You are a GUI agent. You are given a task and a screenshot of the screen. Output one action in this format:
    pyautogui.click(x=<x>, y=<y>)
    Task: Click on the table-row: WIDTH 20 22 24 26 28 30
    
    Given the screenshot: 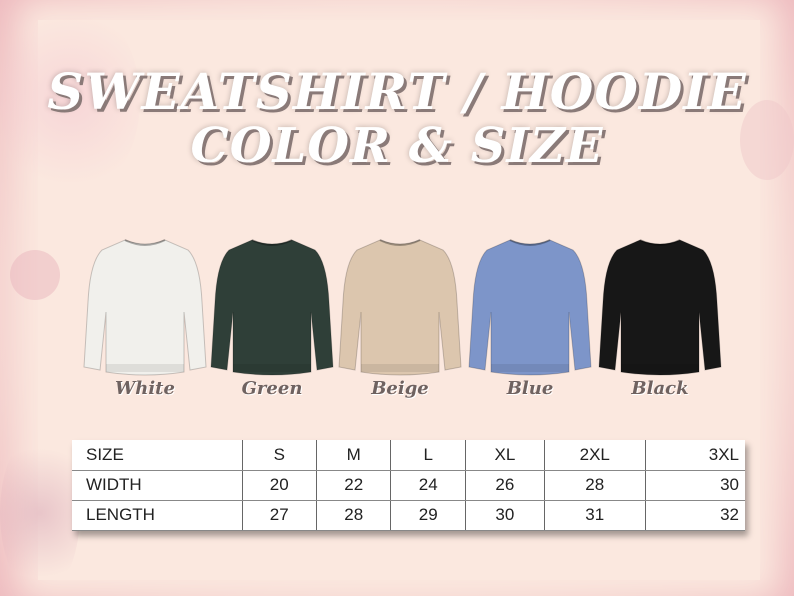 What is the action you would take?
    pyautogui.click(x=408, y=485)
    